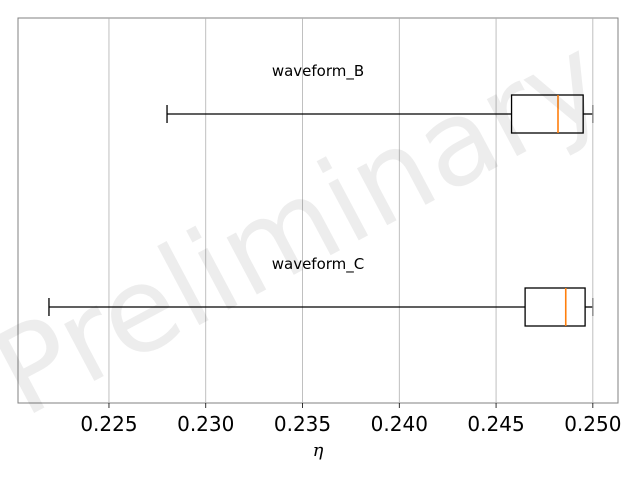 This screenshot has width=640, height=480. I want to click on x-tick-label: 0.250, so click(592, 424).